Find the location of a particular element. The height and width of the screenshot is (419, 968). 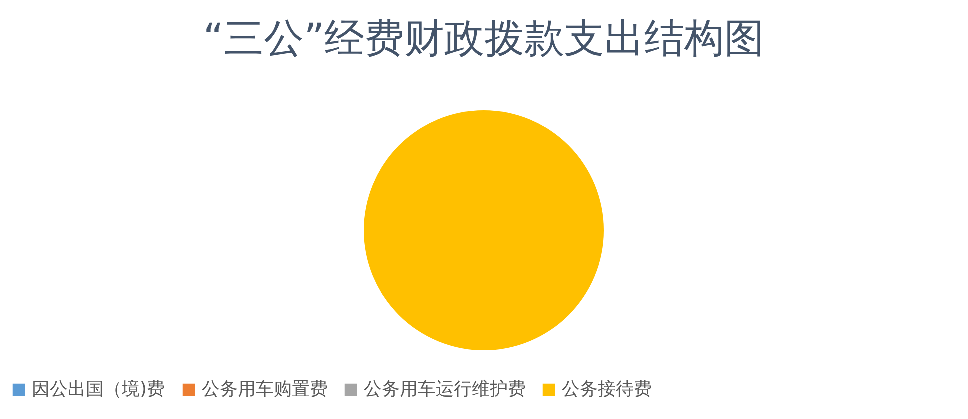

legend-label: 公务接待费 is located at coordinates (607, 389).